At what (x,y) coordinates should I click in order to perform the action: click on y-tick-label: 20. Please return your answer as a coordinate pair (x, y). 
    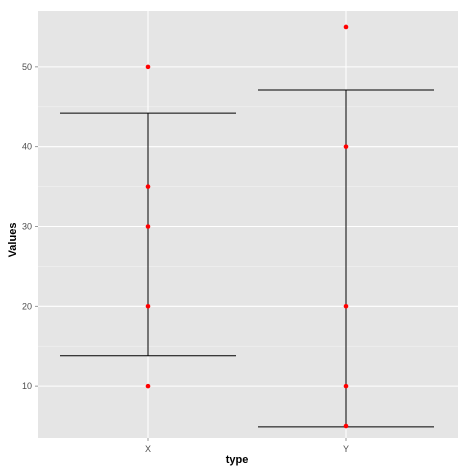
    Looking at the image, I should click on (27, 306).